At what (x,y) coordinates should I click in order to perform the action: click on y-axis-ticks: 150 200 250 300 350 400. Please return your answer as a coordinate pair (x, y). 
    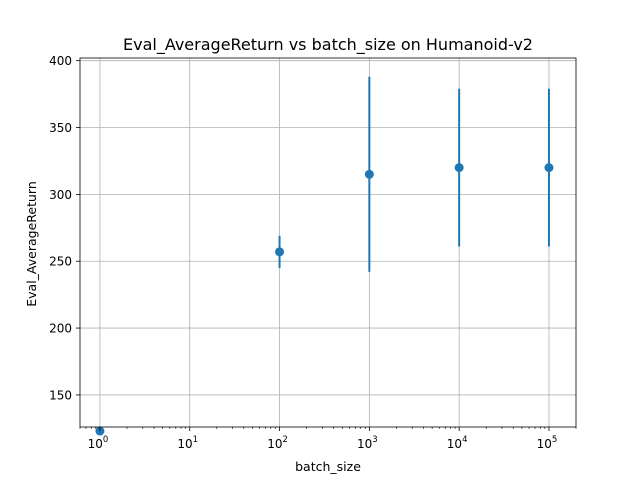
    Looking at the image, I should click on (64, 228).